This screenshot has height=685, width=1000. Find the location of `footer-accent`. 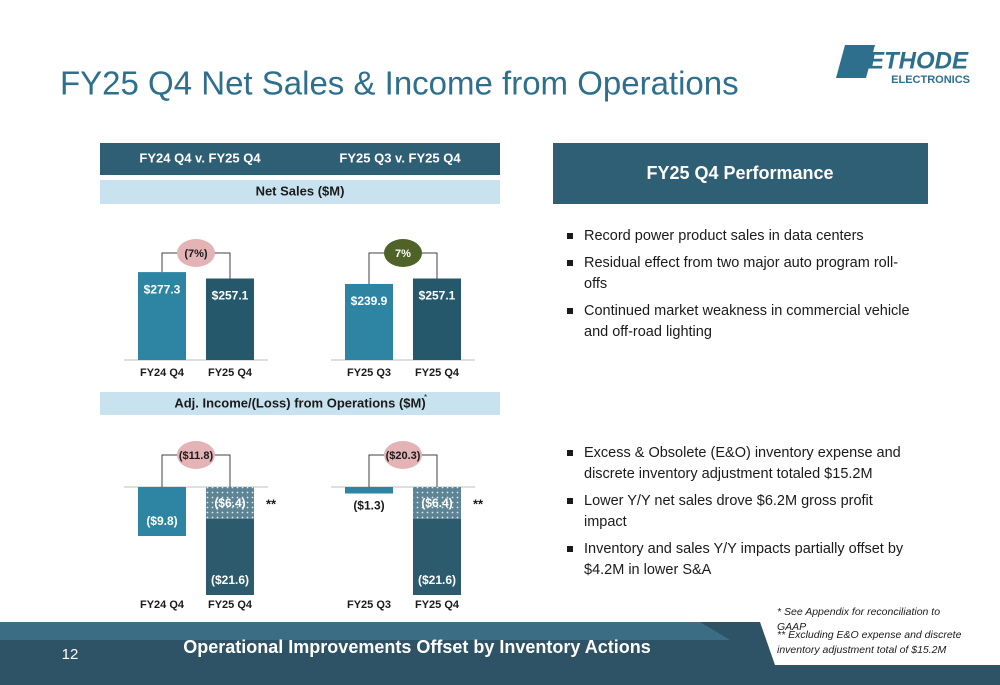

footer-accent is located at coordinates (365, 631).